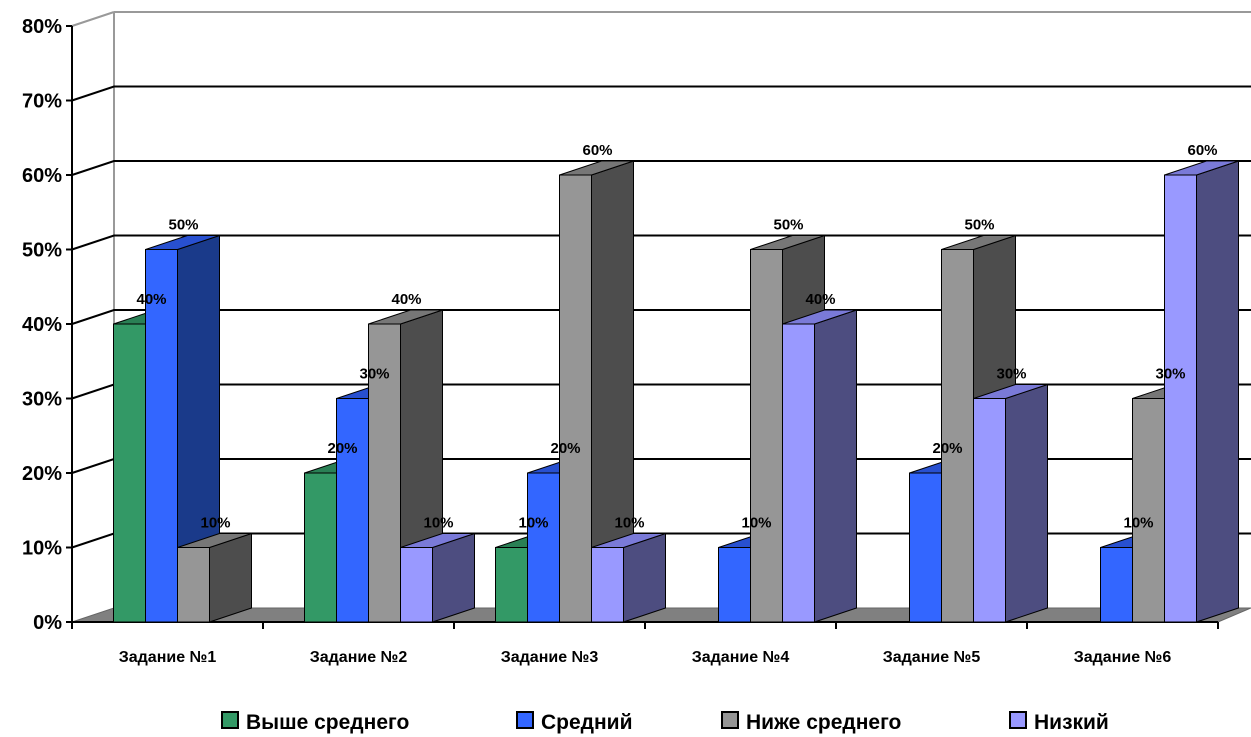 The height and width of the screenshot is (737, 1251). Describe the element at coordinates (42, 549) in the screenshot. I see `y-tick-label: 10%` at that location.